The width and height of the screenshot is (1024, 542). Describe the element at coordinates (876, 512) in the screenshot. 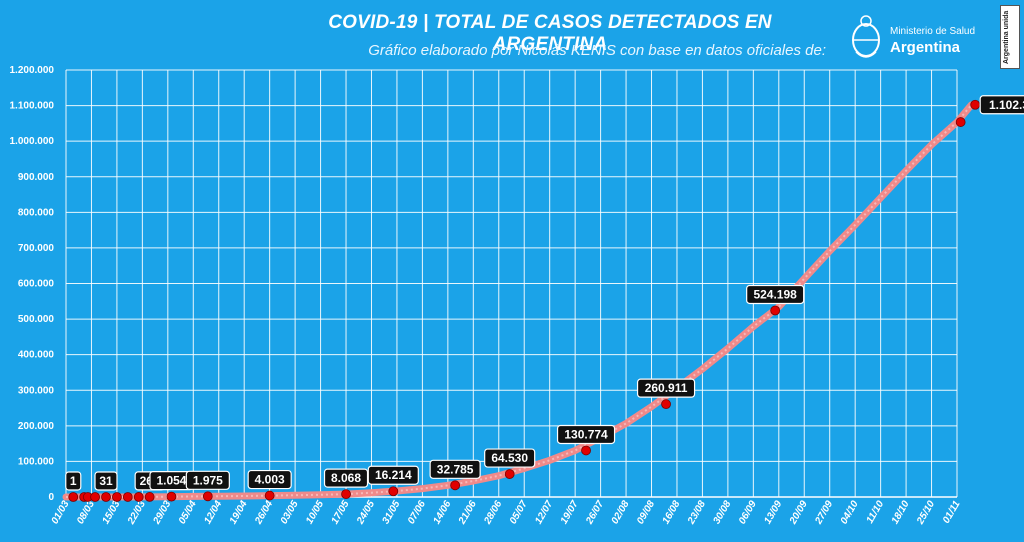

I see `x-tick-label: 11/10` at that location.